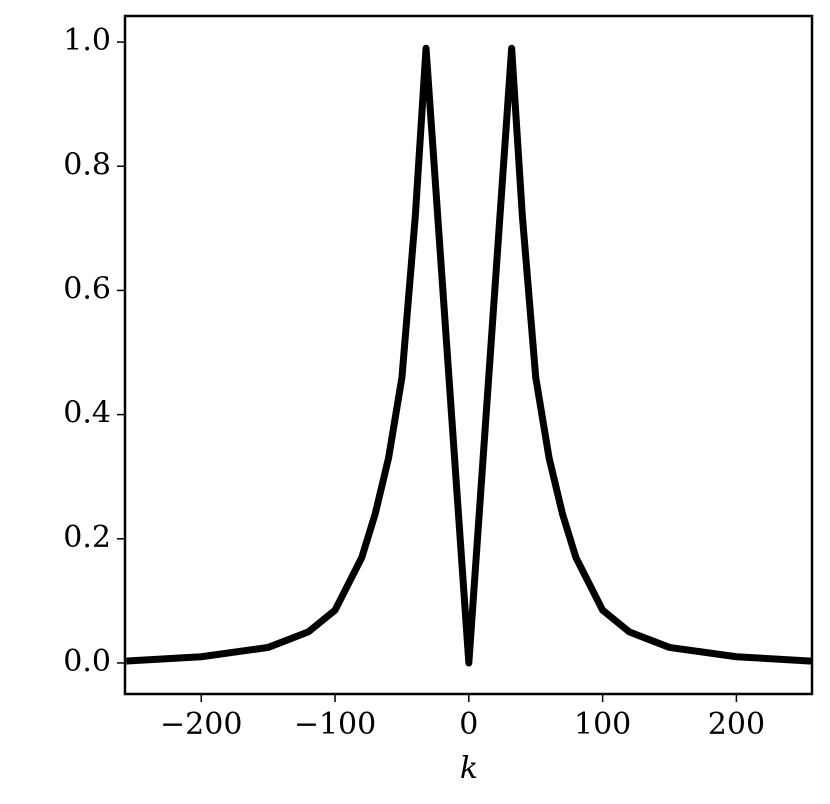 This screenshot has height=804, width=830. What do you see at coordinates (87, 40) in the screenshot?
I see `y-tick-label: 1.0` at bounding box center [87, 40].